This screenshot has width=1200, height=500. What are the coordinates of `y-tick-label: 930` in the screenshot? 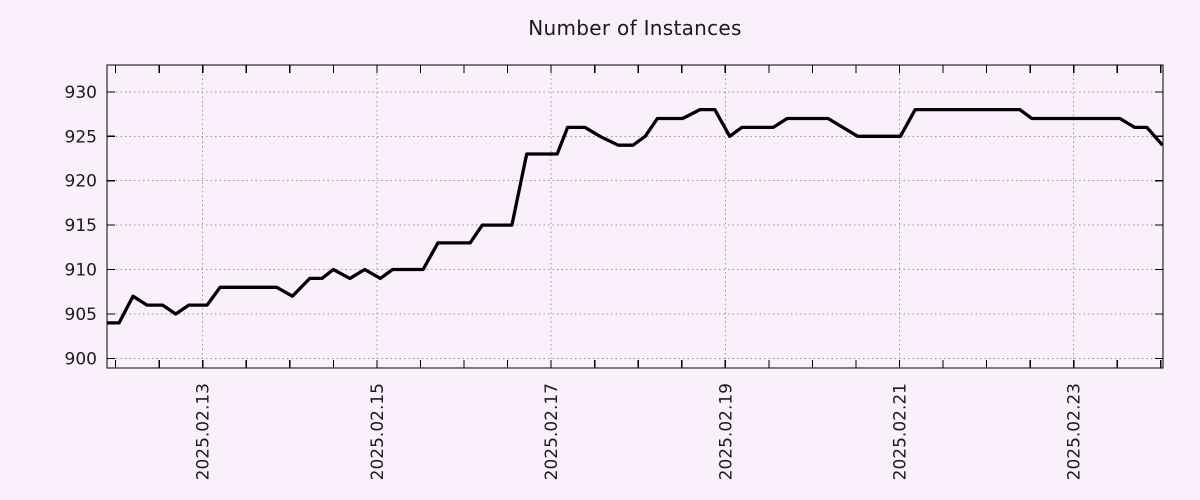 It's located at (81, 93).